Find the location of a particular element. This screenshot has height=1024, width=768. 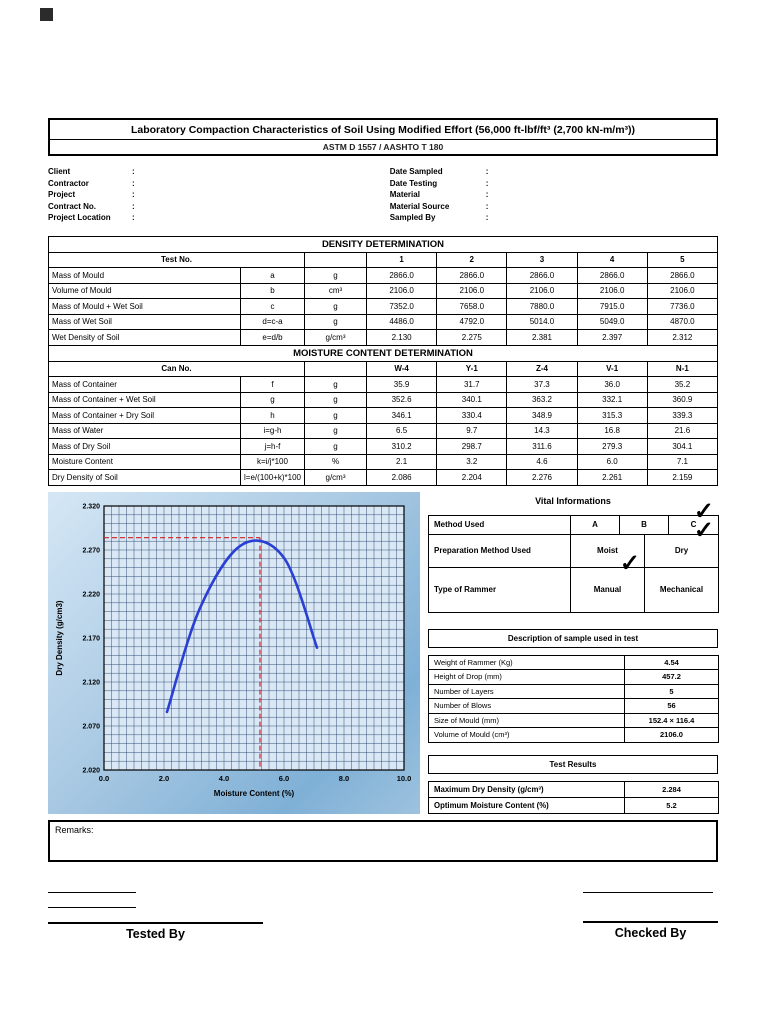

row-label: Mass of Mould + Wet Soil is located at coordinates (144, 306).